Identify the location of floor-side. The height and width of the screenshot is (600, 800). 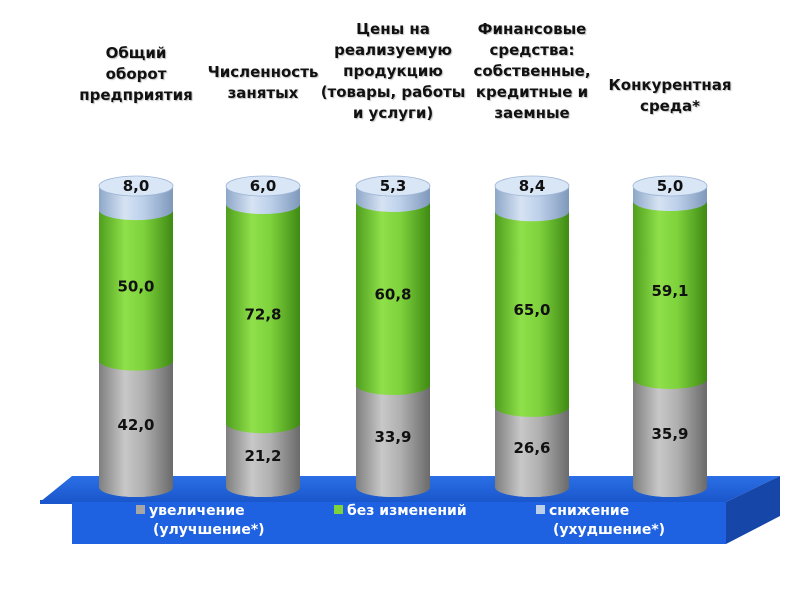
(753, 510).